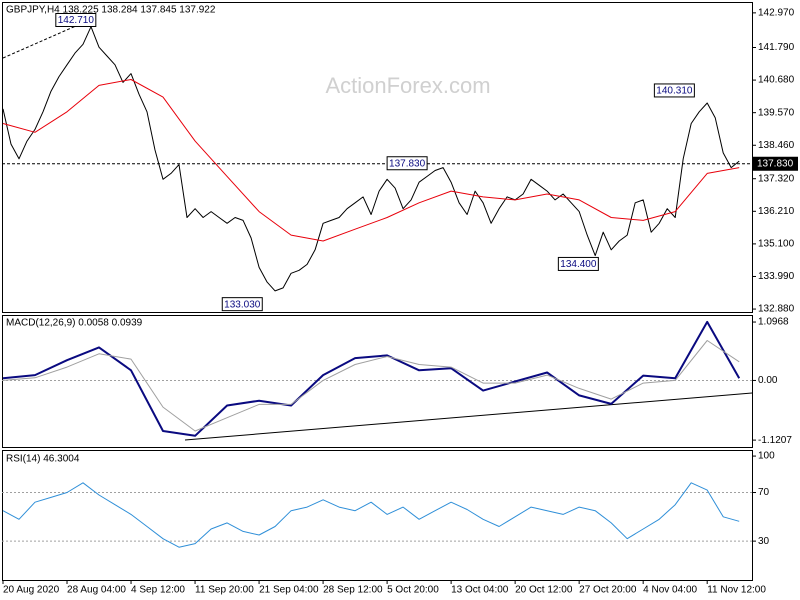  I want to click on x-tick-label: 4 Nov 04:00, so click(670, 590).